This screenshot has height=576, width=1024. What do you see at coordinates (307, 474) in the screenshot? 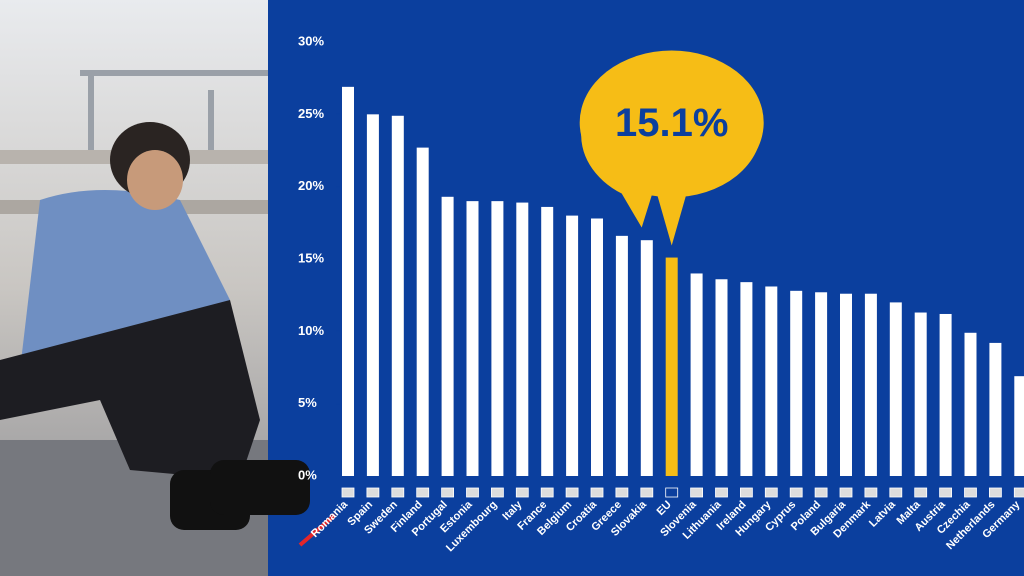
I see `y-tick-label: 0%` at bounding box center [307, 474].